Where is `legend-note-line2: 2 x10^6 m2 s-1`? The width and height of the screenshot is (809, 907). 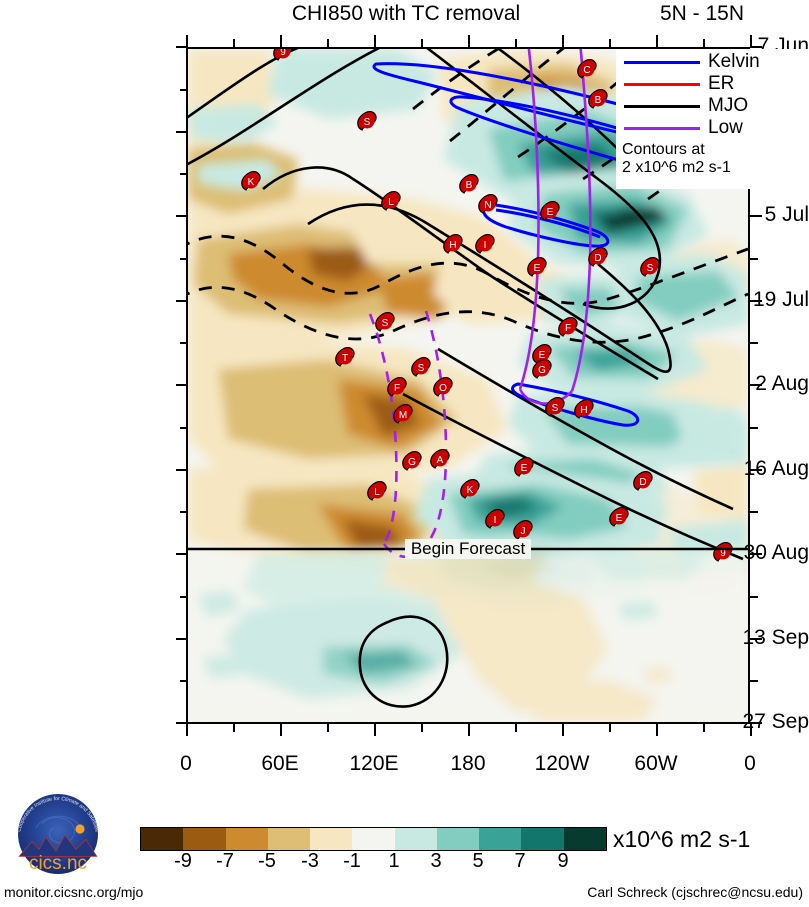 legend-note-line2: 2 x10^6 m2 s-1 is located at coordinates (676, 167).